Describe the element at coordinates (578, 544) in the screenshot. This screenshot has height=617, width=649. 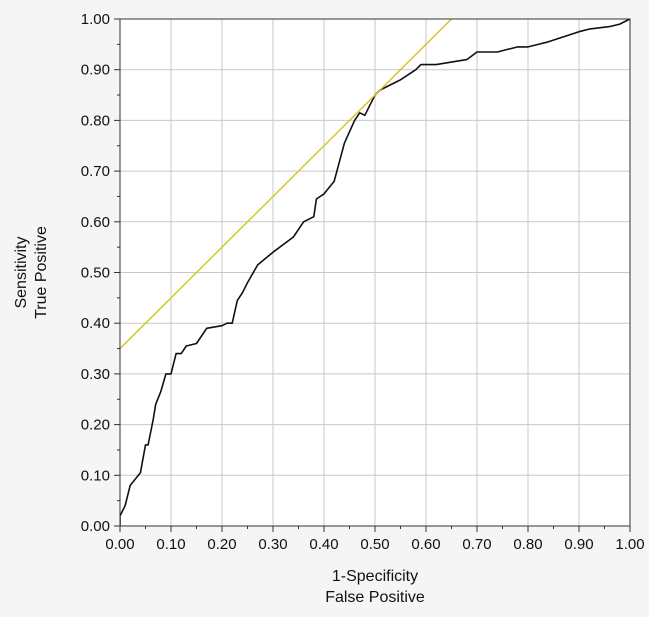
I see `x-tick-label: 0.90` at that location.